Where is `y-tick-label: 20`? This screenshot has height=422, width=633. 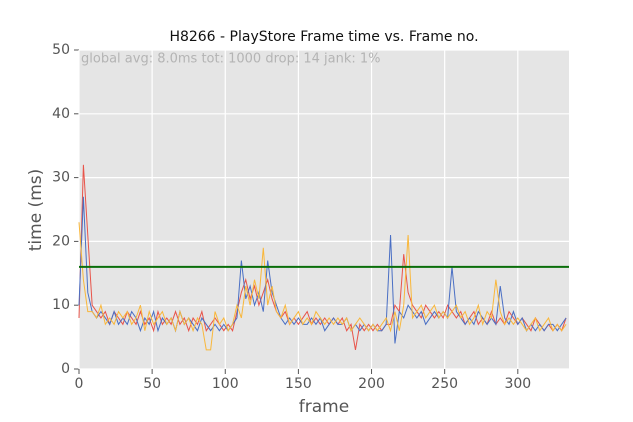 y-tick-label: 20 is located at coordinates (61, 241).